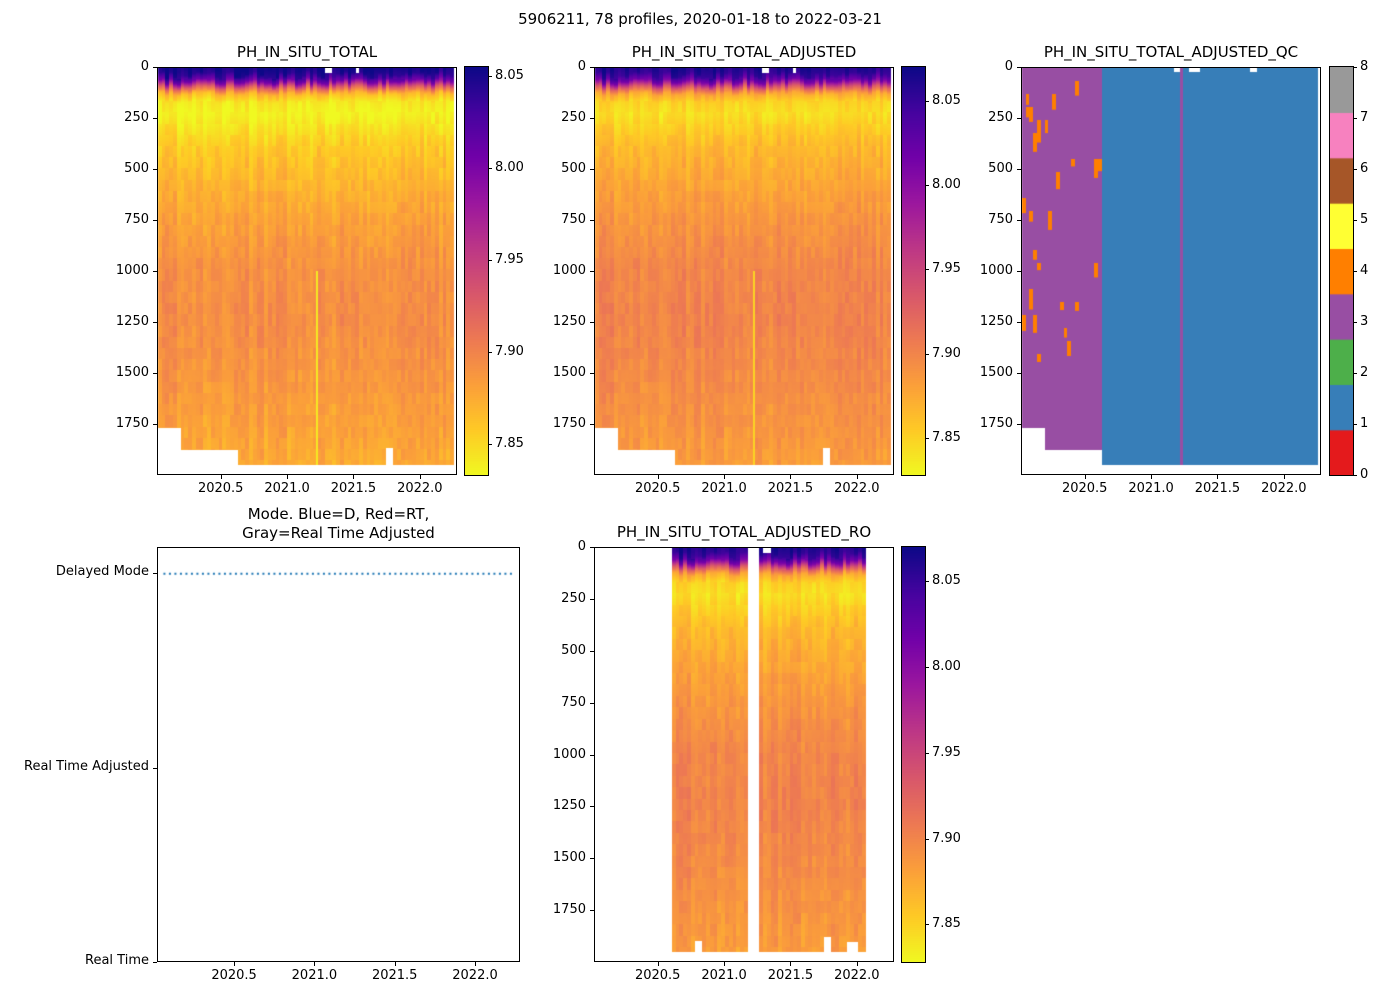  Describe the element at coordinates (117, 960) in the screenshot. I see `y-tick-label: Real Time` at that location.